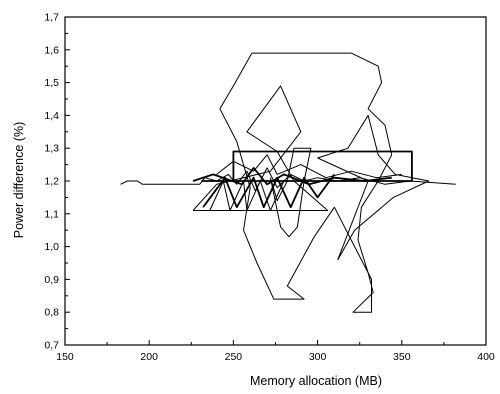  I want to click on x-tick-label: 250, so click(234, 357).